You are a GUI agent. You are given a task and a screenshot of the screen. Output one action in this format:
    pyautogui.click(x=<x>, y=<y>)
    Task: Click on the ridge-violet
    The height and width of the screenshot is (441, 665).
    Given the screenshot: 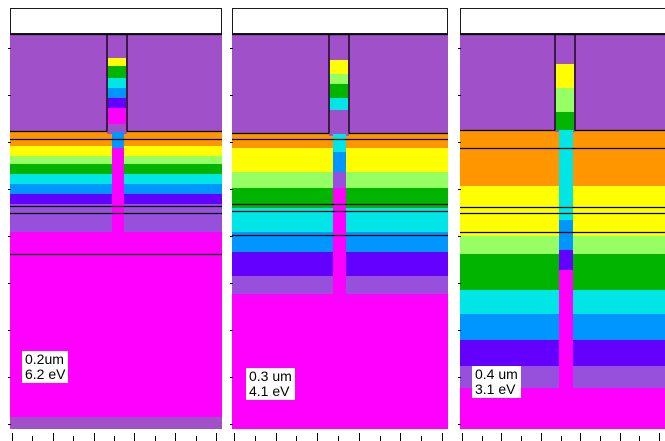 What is the action you would take?
    pyautogui.click(x=117, y=103)
    